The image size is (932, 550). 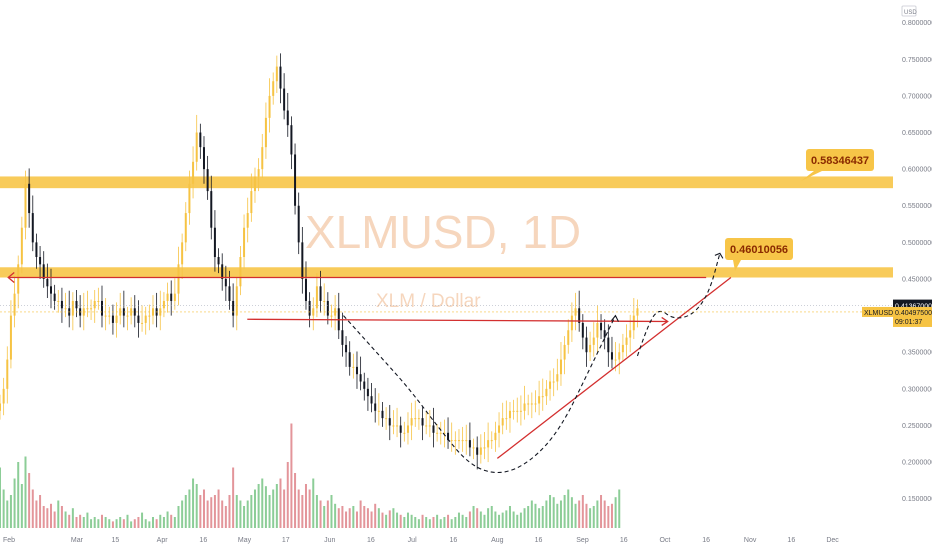 What do you see at coordinates (11, 278) in the screenshot?
I see `arrow-left-icon` at bounding box center [11, 278].